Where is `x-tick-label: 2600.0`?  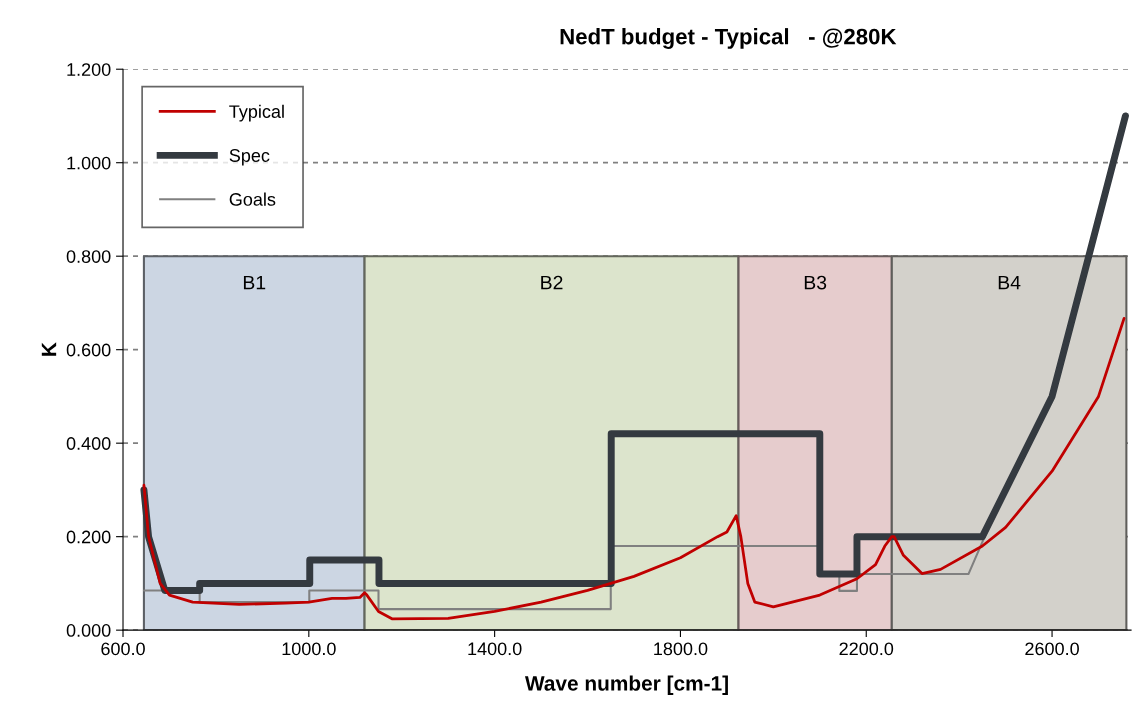 x-tick-label: 2600.0 is located at coordinates (1052, 649).